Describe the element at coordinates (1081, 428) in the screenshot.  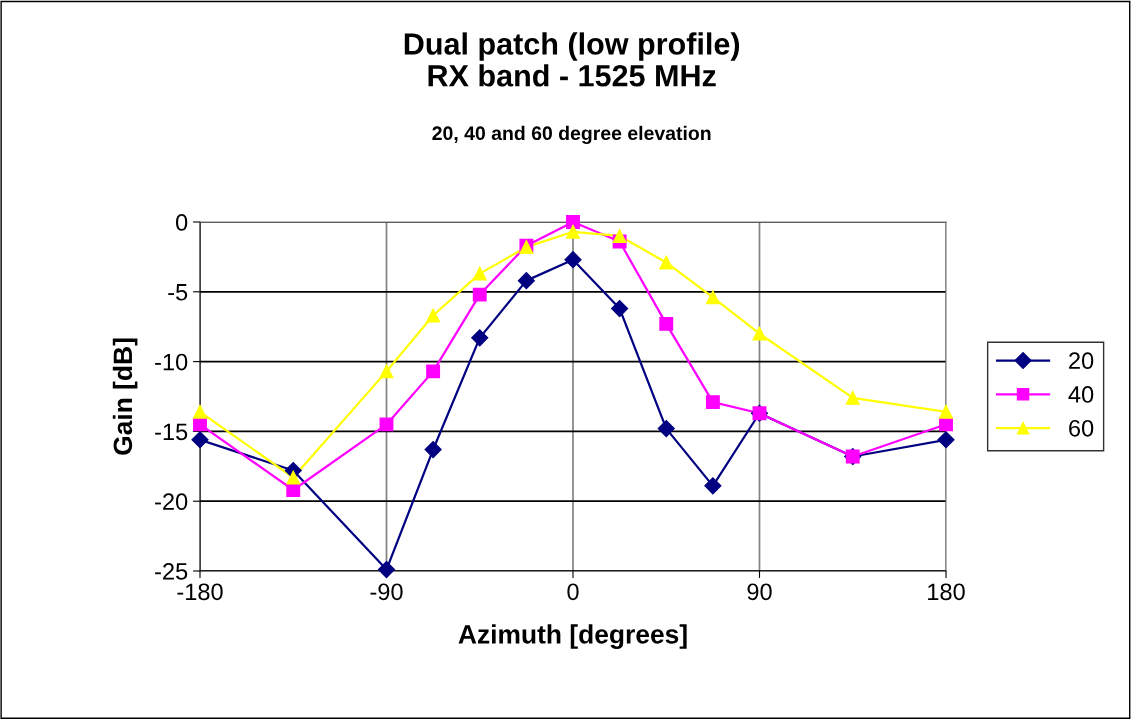
I see `legend-label: 60` at that location.